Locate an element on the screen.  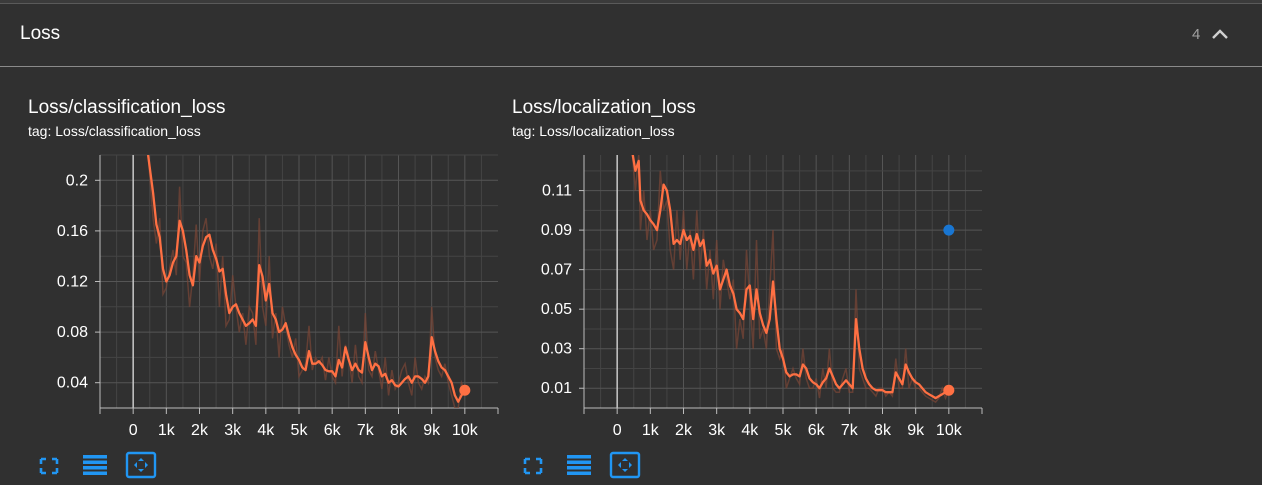
y-tick-label: 0.03 is located at coordinates (556, 349).